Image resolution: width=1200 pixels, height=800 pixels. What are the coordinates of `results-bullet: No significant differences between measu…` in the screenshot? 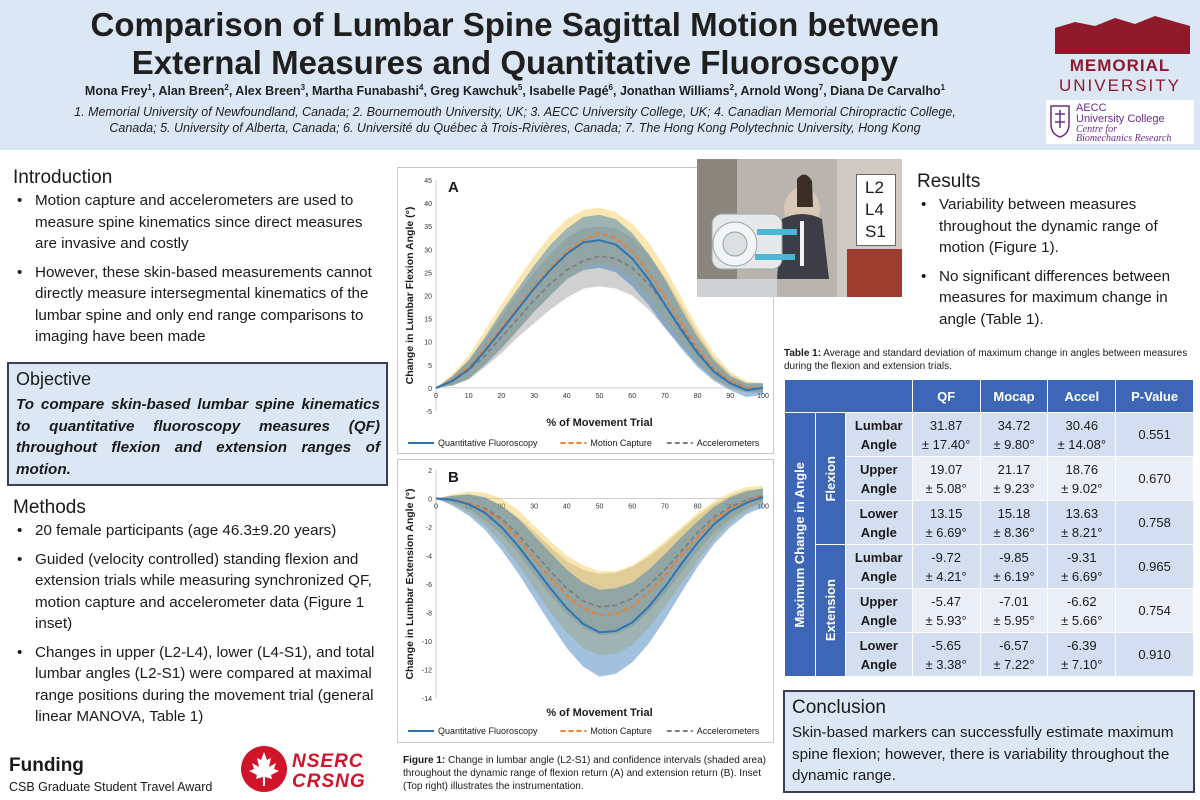 It's located at (1056, 298).